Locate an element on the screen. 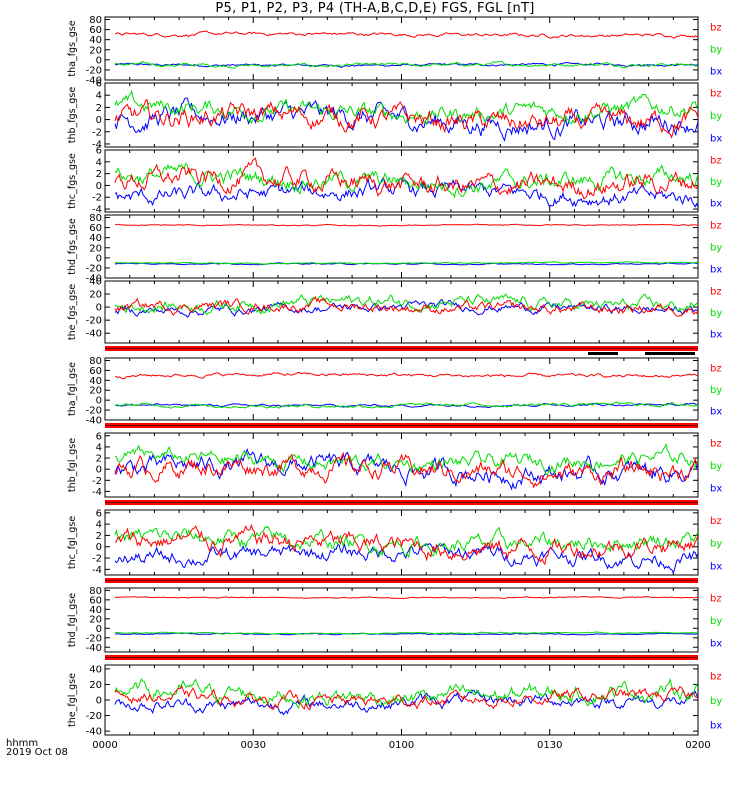  data-gap-marker is located at coordinates (670, 353).